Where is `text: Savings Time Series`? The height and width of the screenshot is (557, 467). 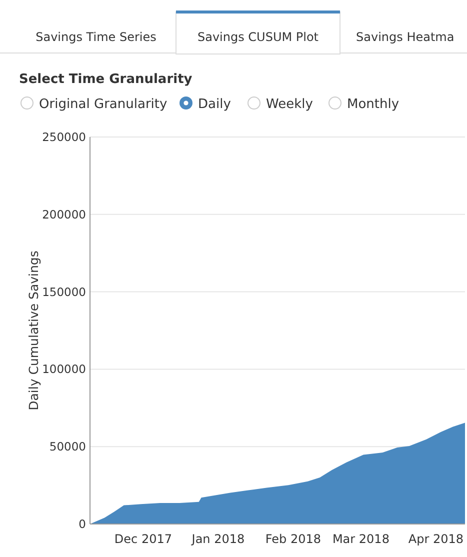
text: Savings Time Series is located at coordinates (96, 37).